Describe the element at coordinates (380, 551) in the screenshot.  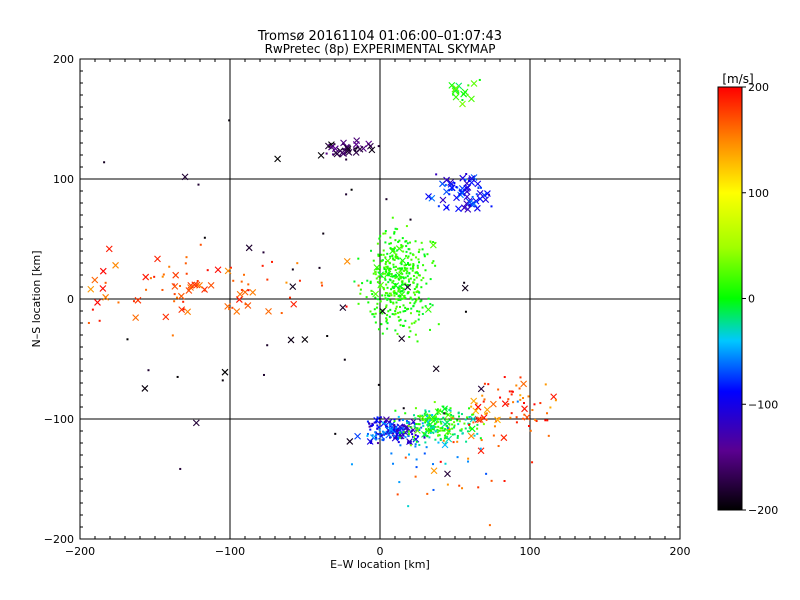
I see `x-tick-label: 0` at that location.